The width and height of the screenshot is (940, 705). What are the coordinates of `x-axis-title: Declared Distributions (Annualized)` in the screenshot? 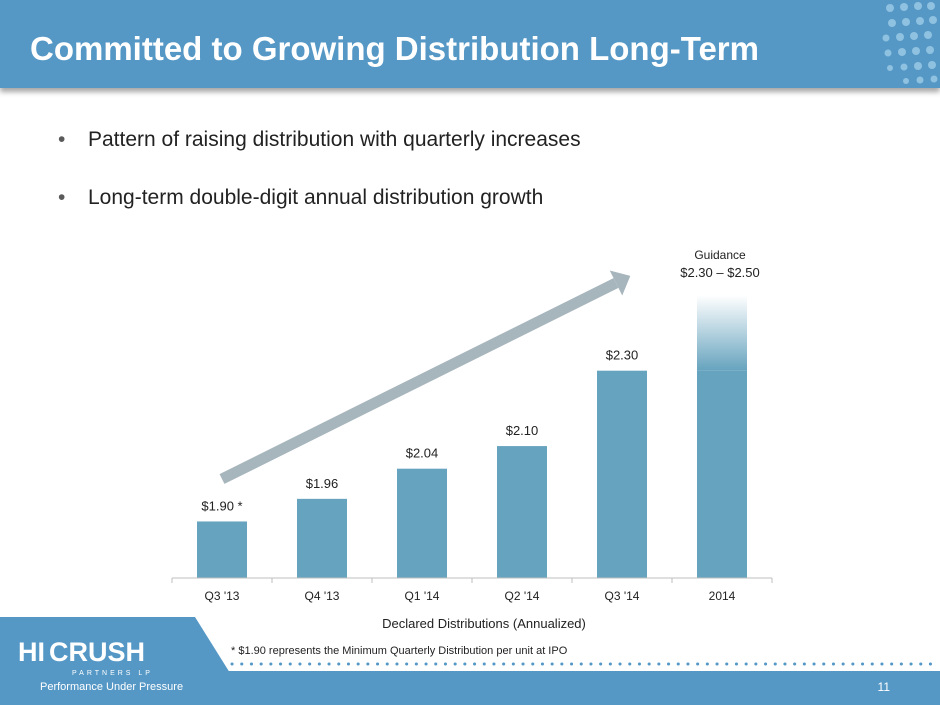 It's located at (484, 623).